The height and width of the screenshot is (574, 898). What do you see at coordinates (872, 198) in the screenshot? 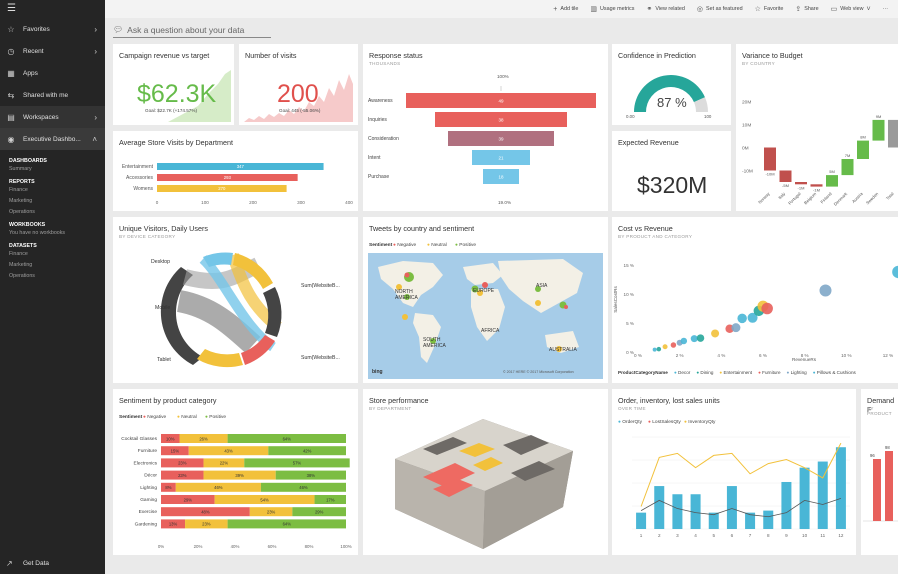
I see `x-tick-label: Sweden` at bounding box center [872, 198].